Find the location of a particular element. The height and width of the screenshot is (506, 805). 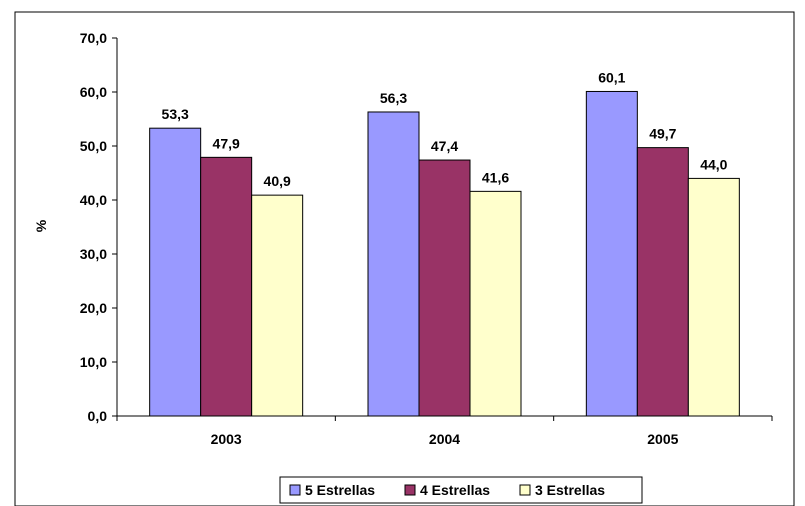

bar-5-estrellas-2005 is located at coordinates (611, 253).